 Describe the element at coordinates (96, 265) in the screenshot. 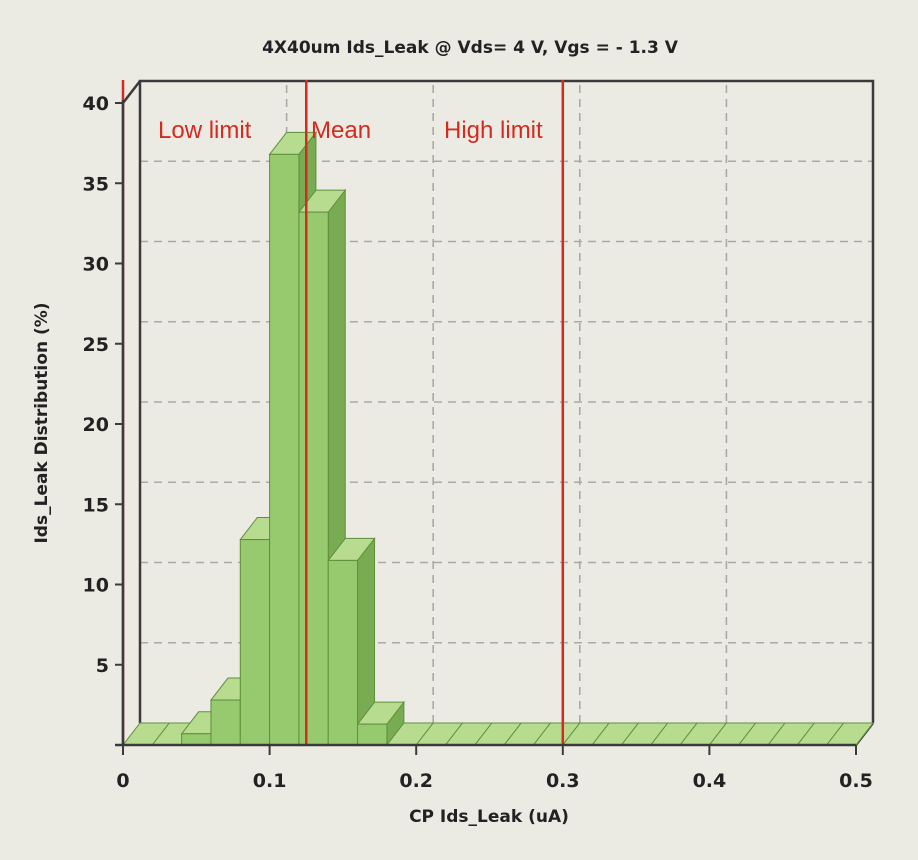

I see `y-tick-label: 30` at that location.